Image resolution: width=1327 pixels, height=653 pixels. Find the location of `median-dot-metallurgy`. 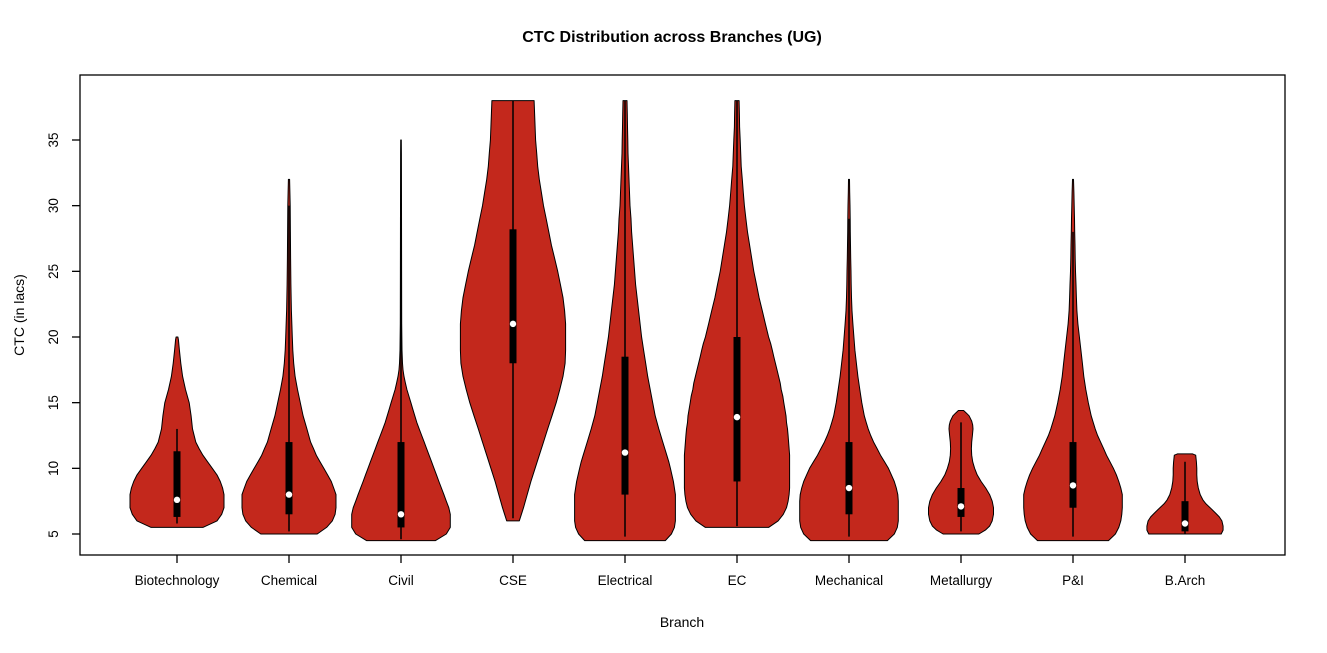

median-dot-metallurgy is located at coordinates (961, 506).